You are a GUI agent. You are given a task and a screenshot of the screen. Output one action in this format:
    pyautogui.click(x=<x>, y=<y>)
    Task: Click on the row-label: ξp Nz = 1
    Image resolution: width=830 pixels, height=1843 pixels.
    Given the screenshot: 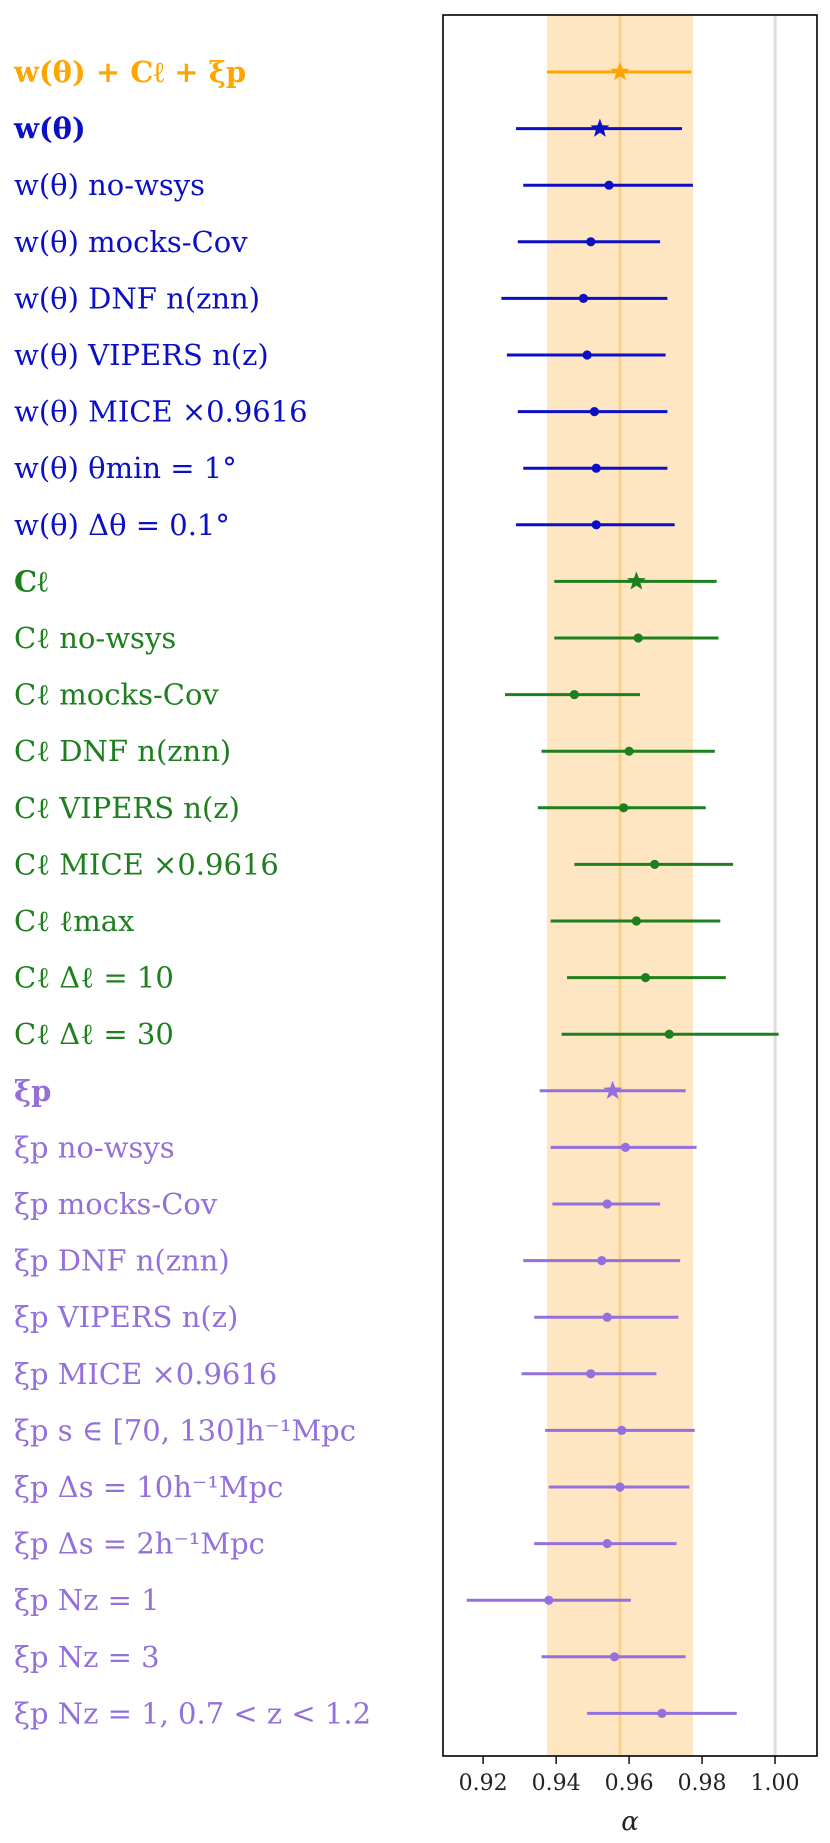 What is the action you would take?
    pyautogui.click(x=87, y=1600)
    